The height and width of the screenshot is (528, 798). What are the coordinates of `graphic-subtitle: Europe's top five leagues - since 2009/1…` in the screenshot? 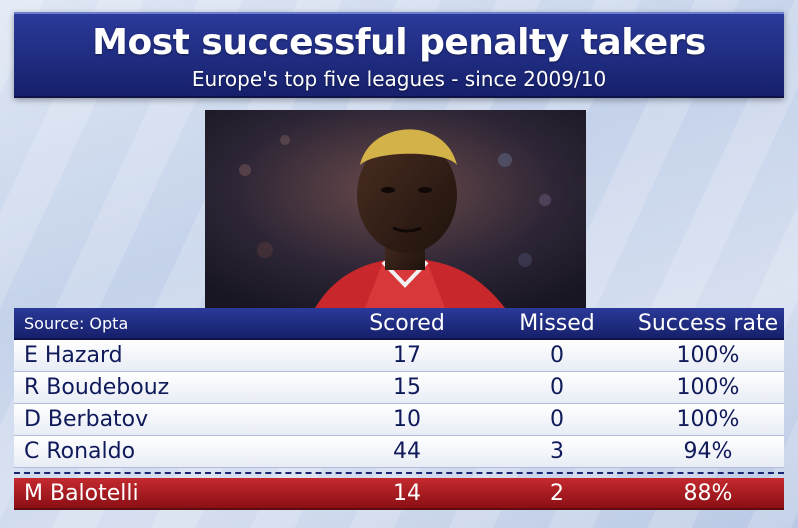 It's located at (399, 79).